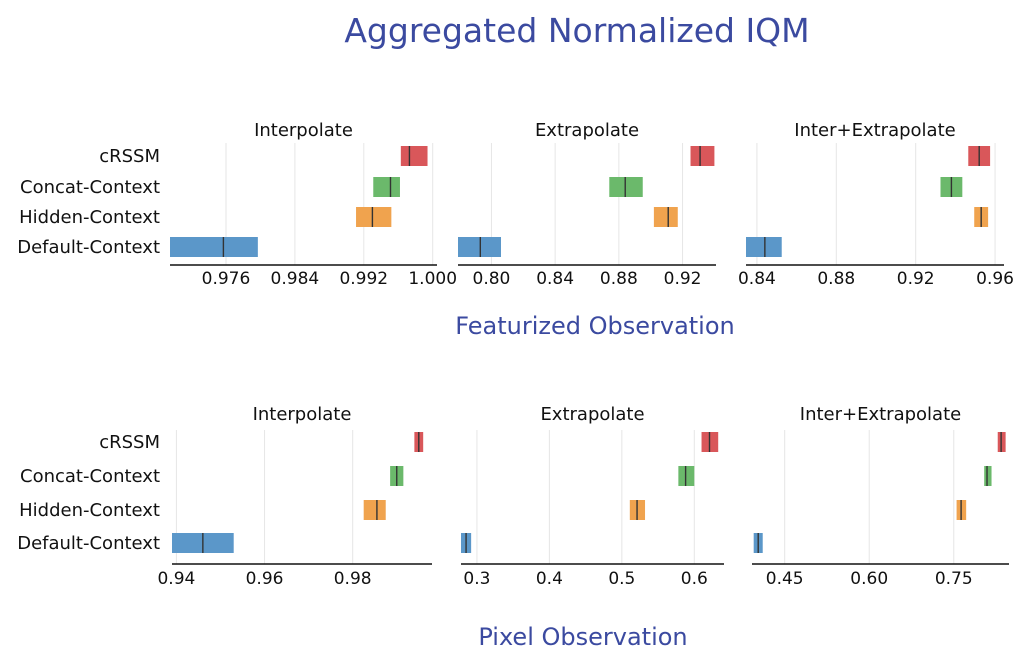  What do you see at coordinates (226, 279) in the screenshot?
I see `x-tick-label: 0.976` at bounding box center [226, 279].